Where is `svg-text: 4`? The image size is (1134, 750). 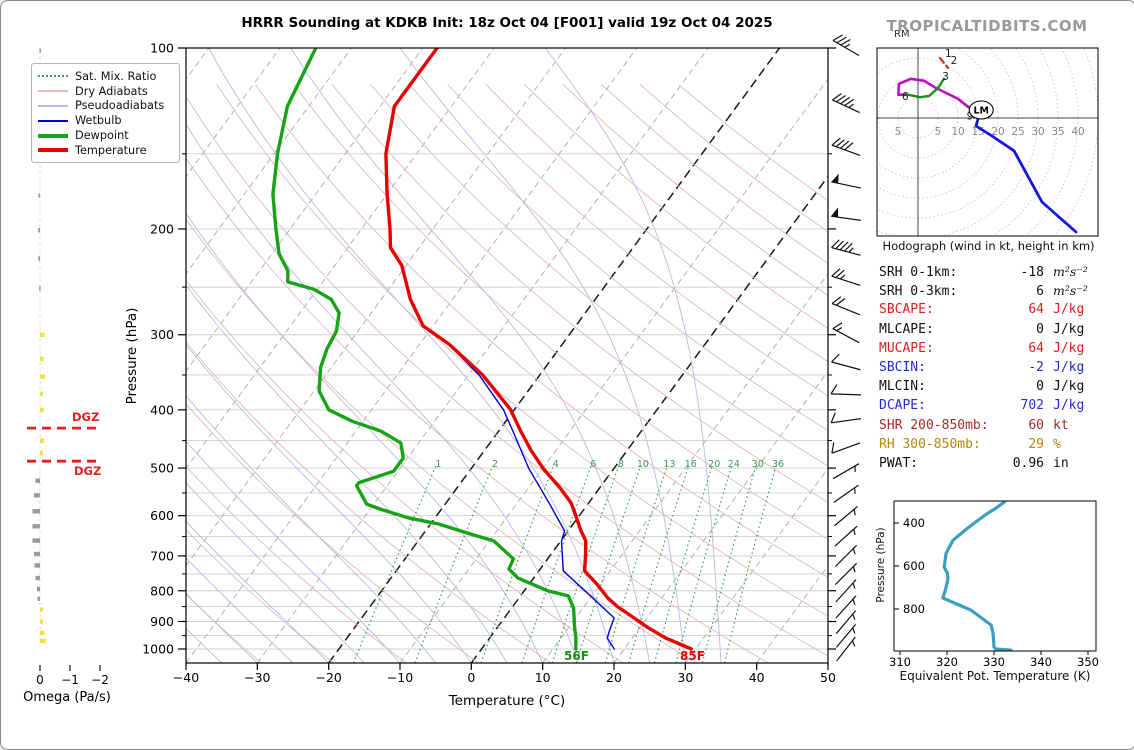 svg-text: 4 is located at coordinates (556, 464).